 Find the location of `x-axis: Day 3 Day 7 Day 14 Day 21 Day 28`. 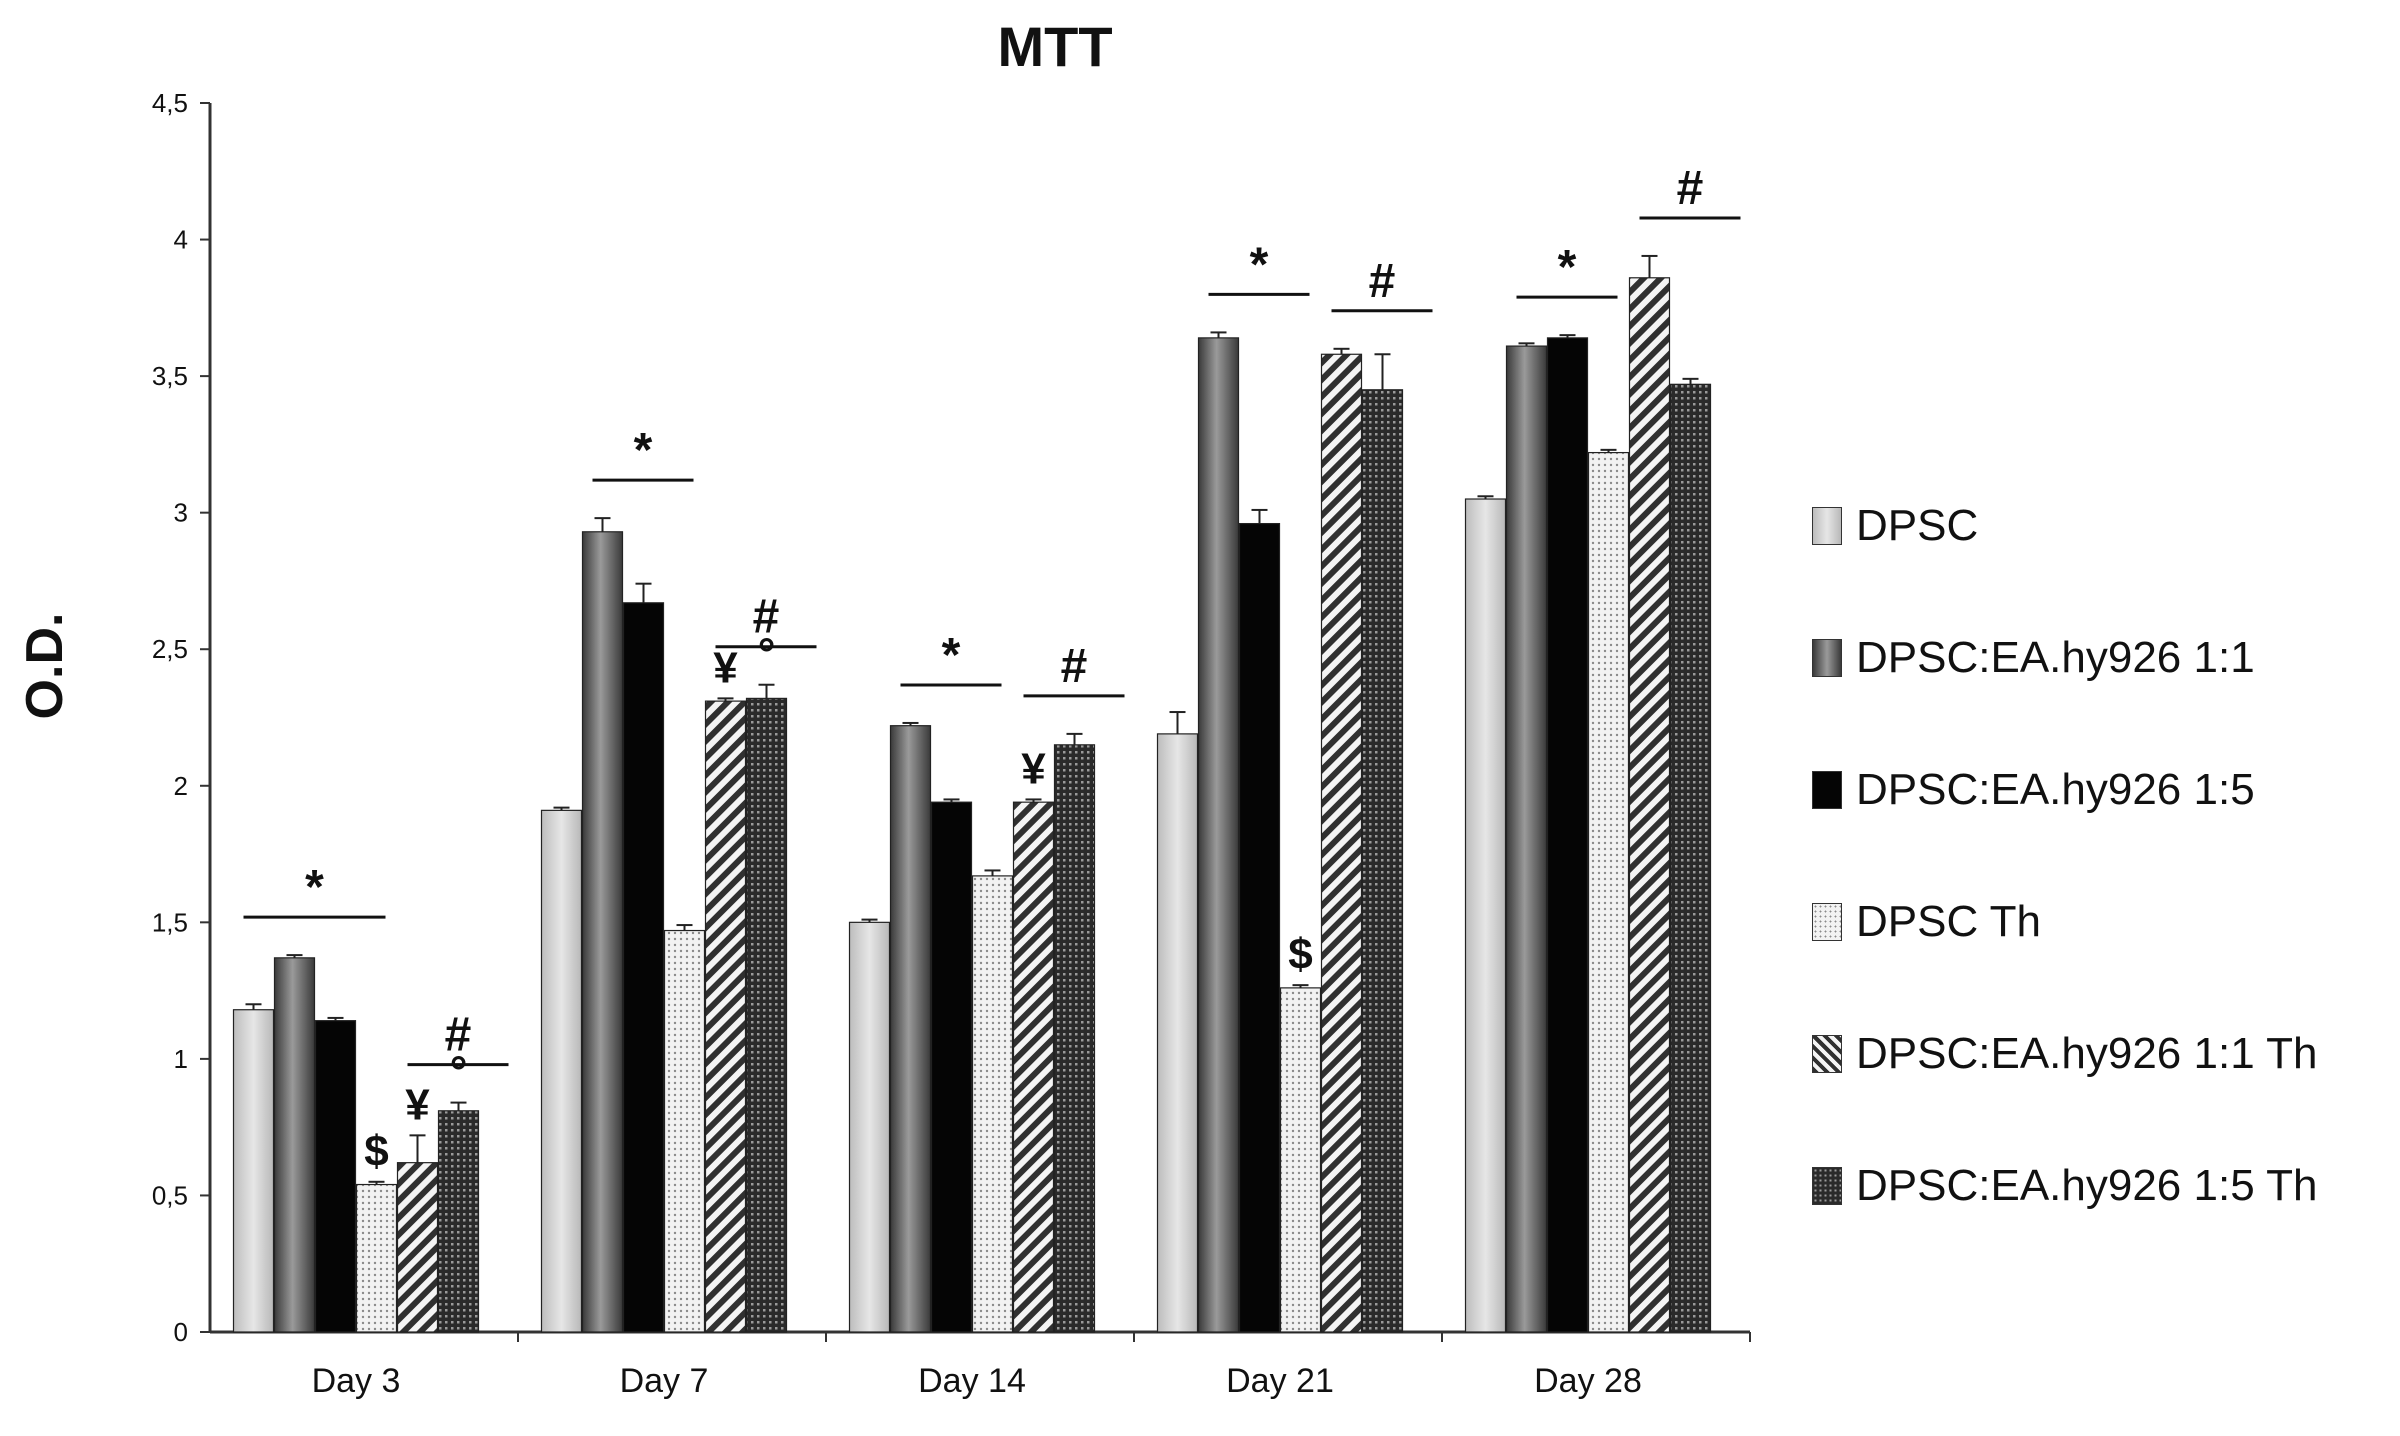

x-axis: Day 3 Day 7 Day 14 Day 21 Day 28 is located at coordinates (980, 1365).